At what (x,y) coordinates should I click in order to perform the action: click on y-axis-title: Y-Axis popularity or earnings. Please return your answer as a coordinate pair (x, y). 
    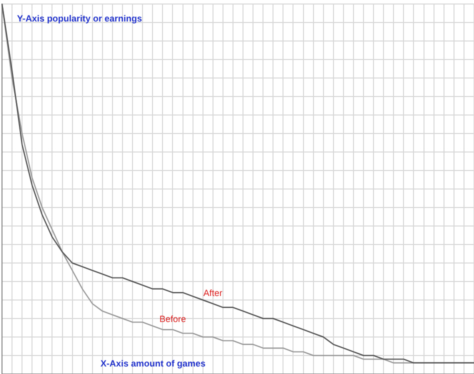
    Looking at the image, I should click on (79, 18).